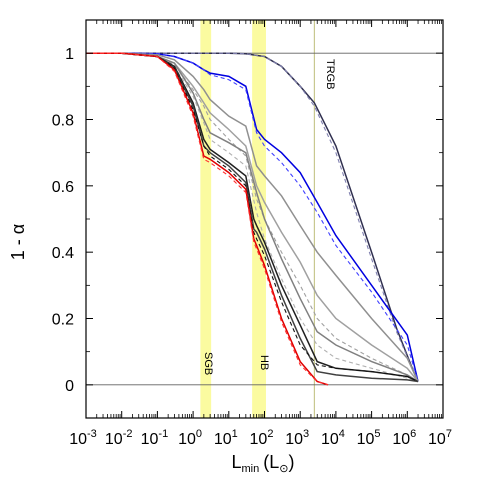 This screenshot has height=491, width=491. I want to click on x-tick-label: 10⁵, so click(369, 438).